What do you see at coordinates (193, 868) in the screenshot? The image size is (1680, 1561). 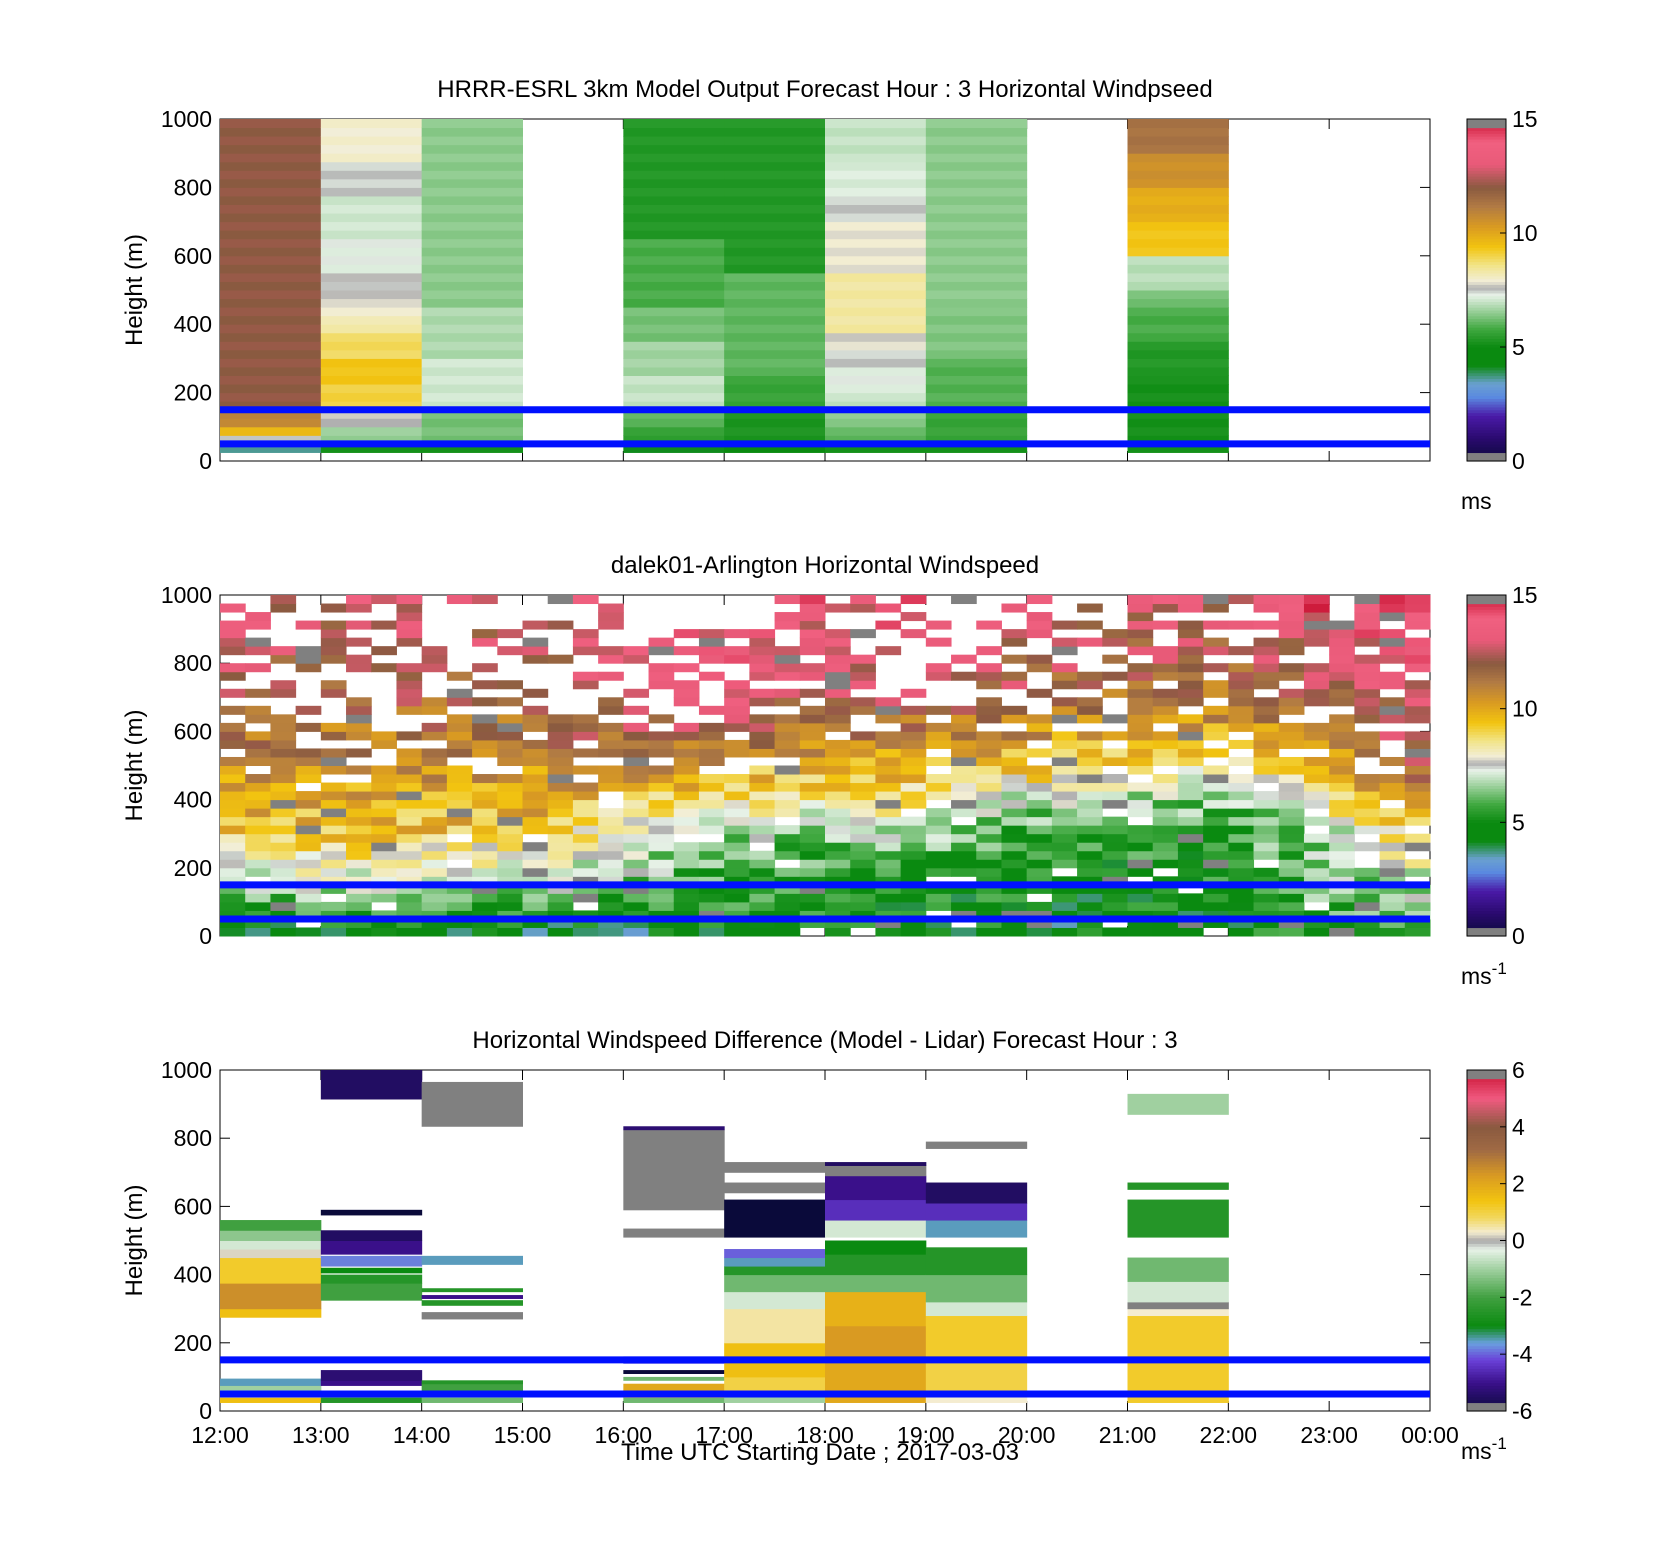 I see `y-tick-label: 200` at bounding box center [193, 868].